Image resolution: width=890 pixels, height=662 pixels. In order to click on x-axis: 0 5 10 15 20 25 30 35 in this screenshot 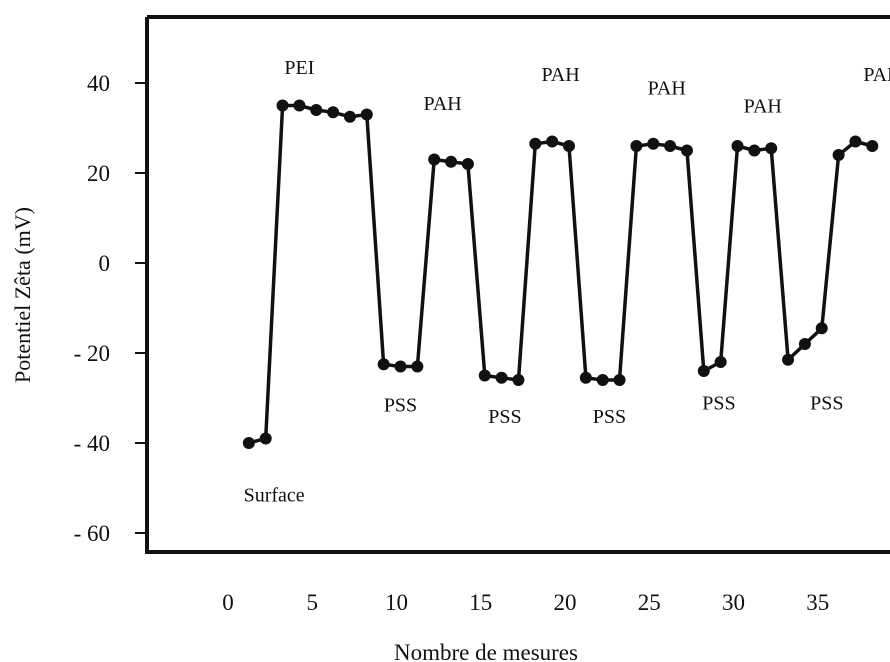, I will do `click(525, 602)`.